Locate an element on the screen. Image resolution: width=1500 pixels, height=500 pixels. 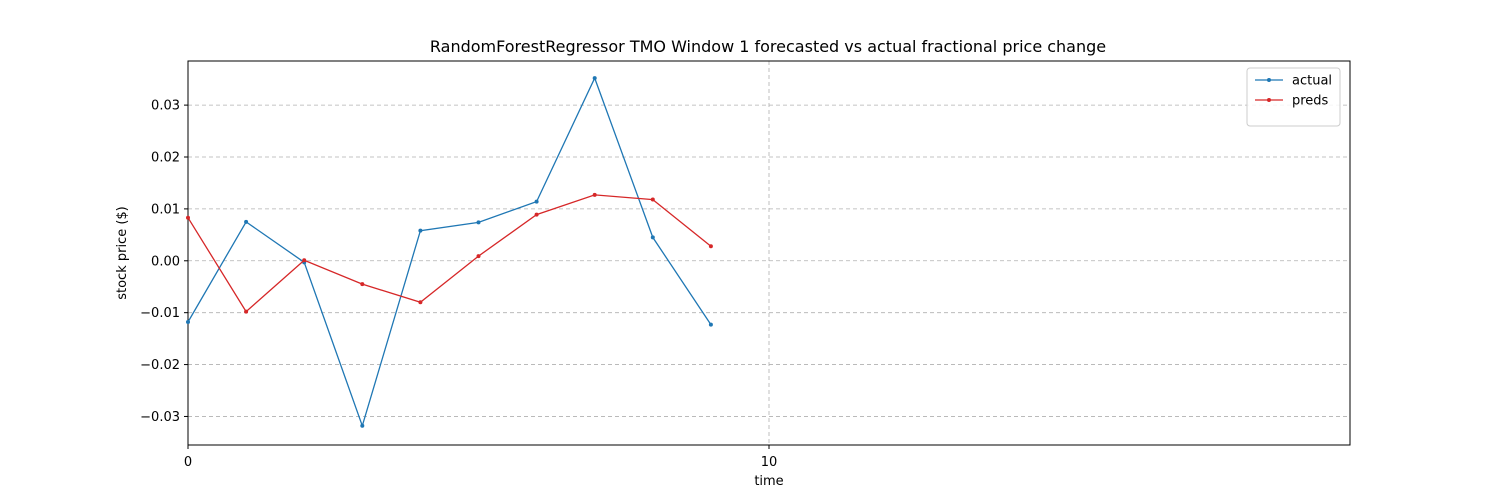
y-tick-label: 0.03 is located at coordinates (165, 106).